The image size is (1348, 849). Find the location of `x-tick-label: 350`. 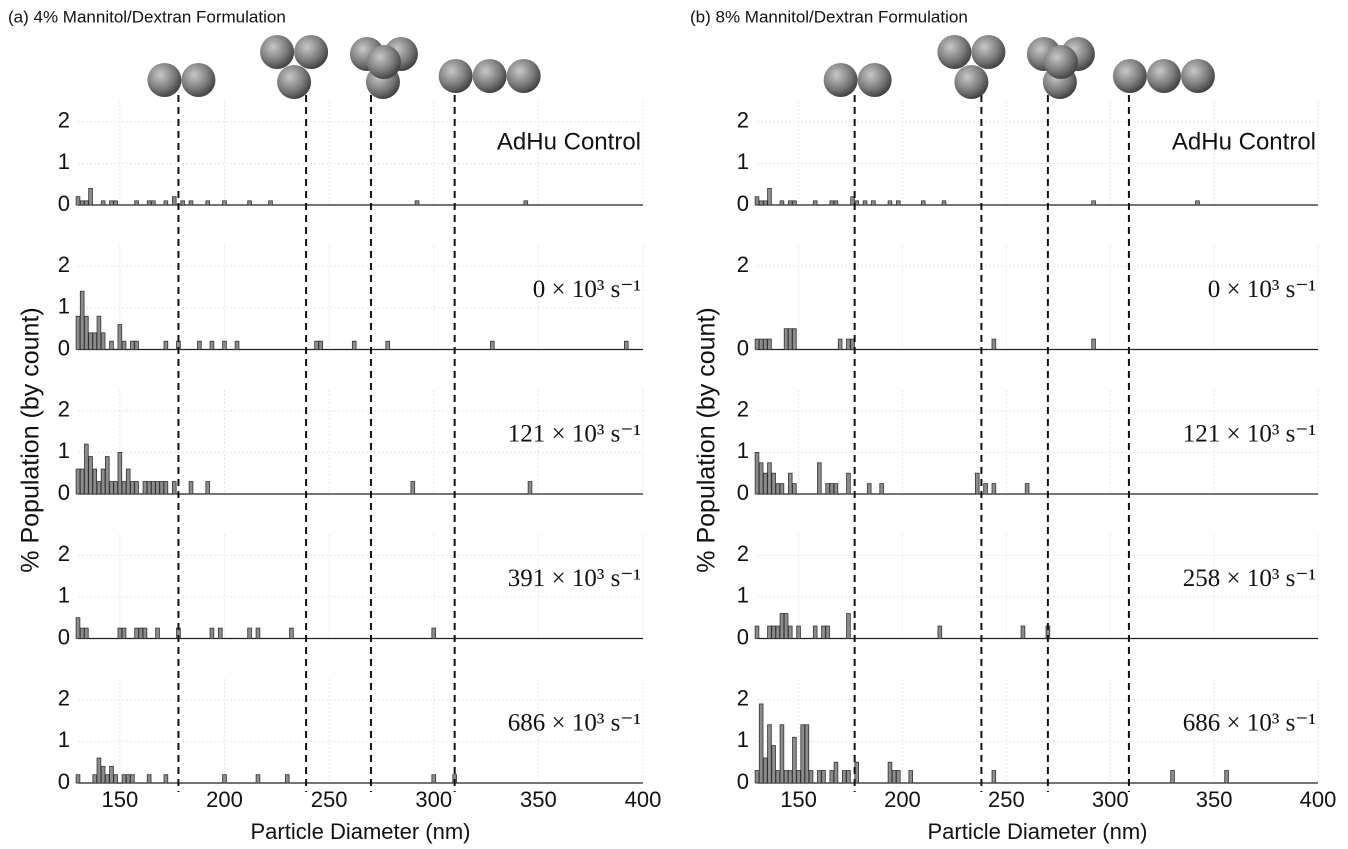

x-tick-label: 350 is located at coordinates (1214, 799).